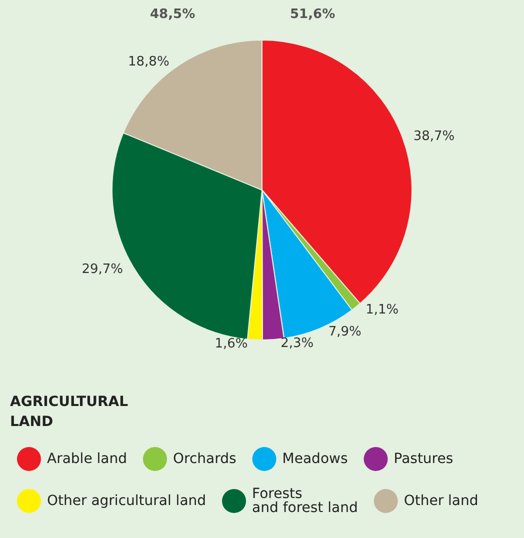 This screenshot has height=538, width=524. I want to click on legend-label: Other agricultural land, so click(126, 501).